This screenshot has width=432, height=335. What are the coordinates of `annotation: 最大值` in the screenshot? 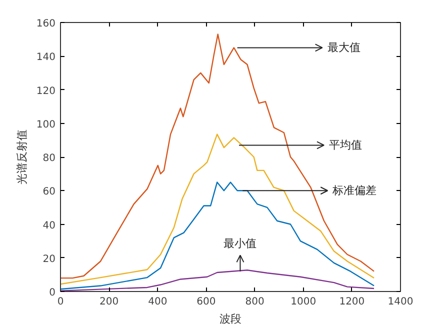 It's located at (343, 47).